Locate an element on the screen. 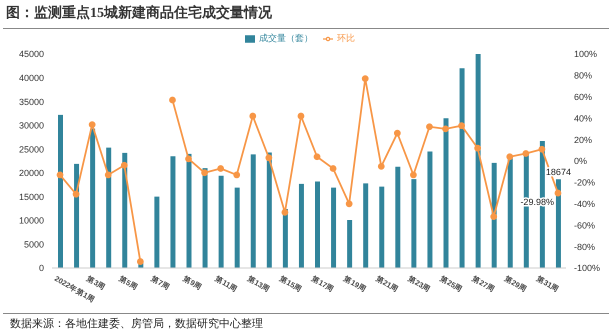 The image size is (612, 332). source-note: 数据来源：各地住建委、房管局，数据研究中心整理 is located at coordinates (136, 323).